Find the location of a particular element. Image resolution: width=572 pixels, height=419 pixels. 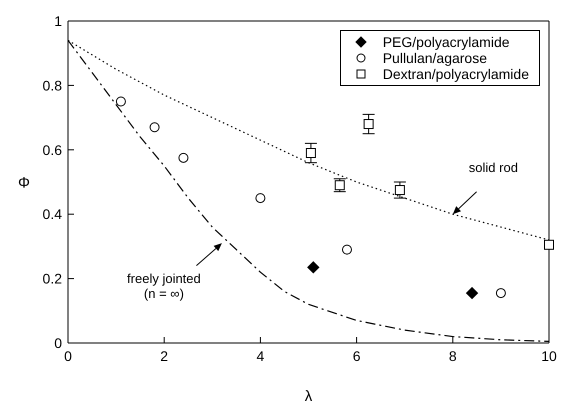

legend-label: Dextran/polyacrylamide is located at coordinates (455, 74).